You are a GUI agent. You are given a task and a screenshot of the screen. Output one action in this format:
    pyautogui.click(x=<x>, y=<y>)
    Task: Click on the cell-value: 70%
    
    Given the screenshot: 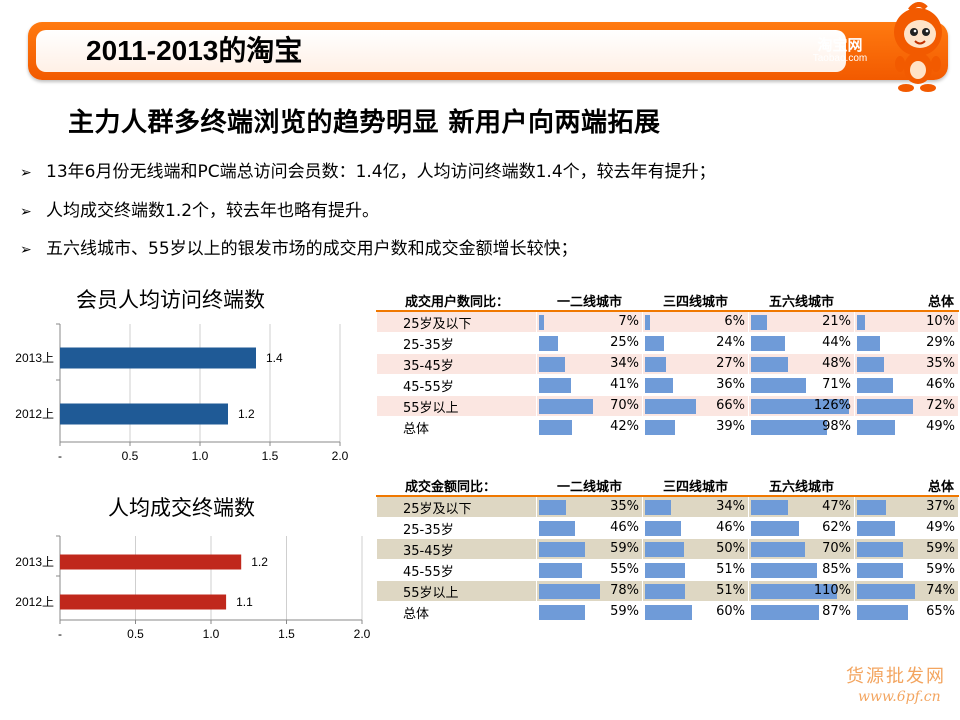 What is the action you would take?
    pyautogui.click(x=624, y=405)
    